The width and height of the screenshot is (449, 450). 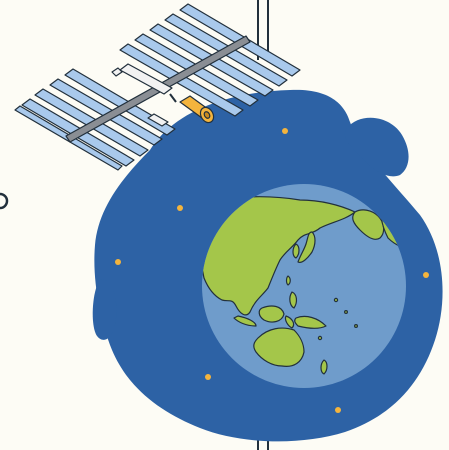 I want to click on circle-outline-icon, so click(x=4, y=201).